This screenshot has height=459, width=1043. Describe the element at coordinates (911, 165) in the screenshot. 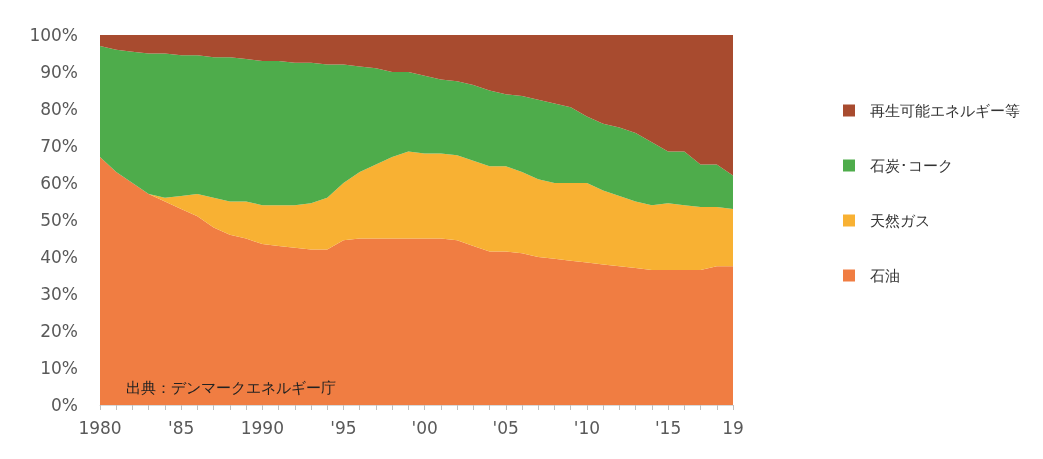

I see `legend-label: 石炭･コーク` at that location.